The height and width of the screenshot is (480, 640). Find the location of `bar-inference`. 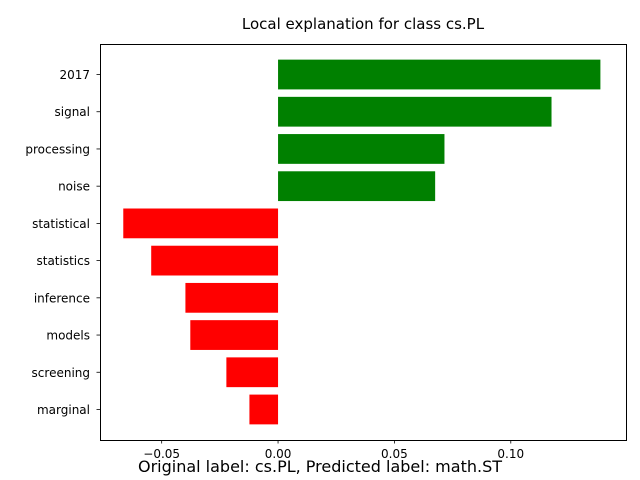

bar-inference is located at coordinates (232, 297).